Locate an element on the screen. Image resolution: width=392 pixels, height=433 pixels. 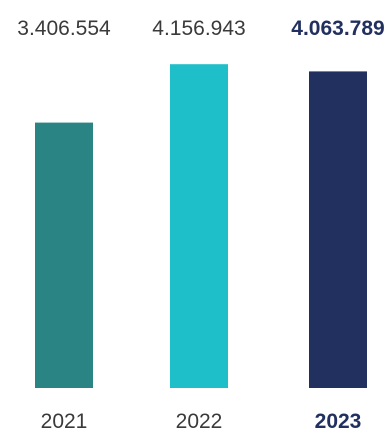
bar-2023 is located at coordinates (338, 230).